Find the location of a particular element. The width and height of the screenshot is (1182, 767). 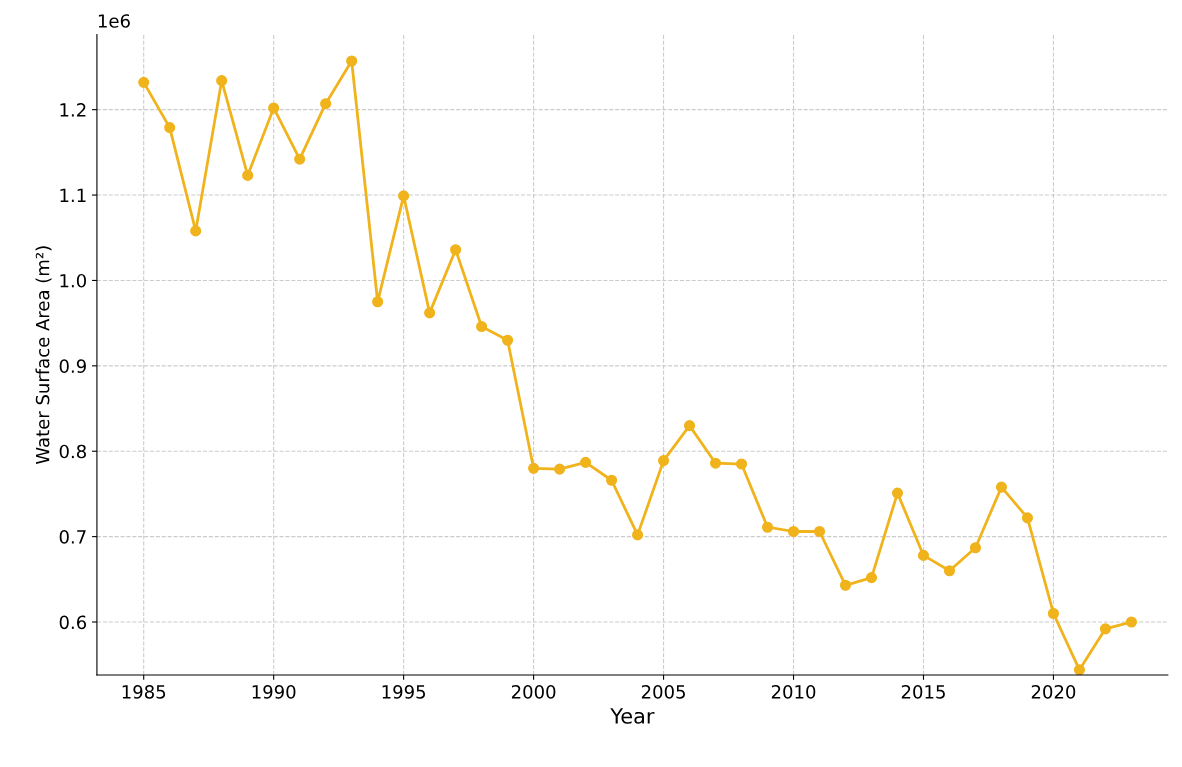

x-tick-label: 2010 is located at coordinates (793, 692).